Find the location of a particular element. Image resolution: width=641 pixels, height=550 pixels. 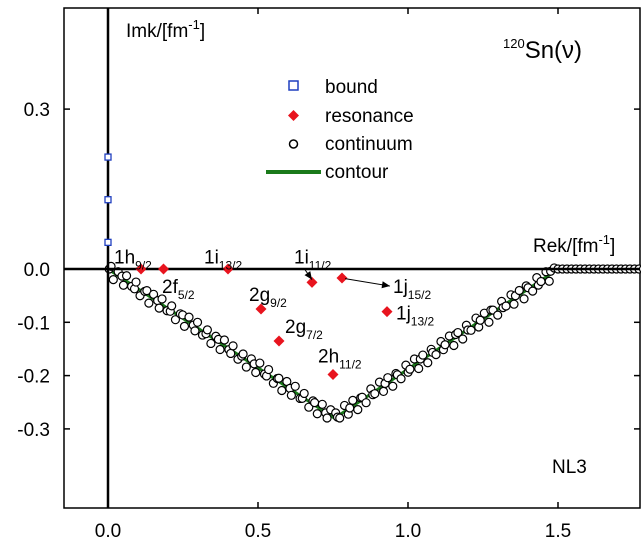

state-label: 1j15/2 is located at coordinates (412, 289).